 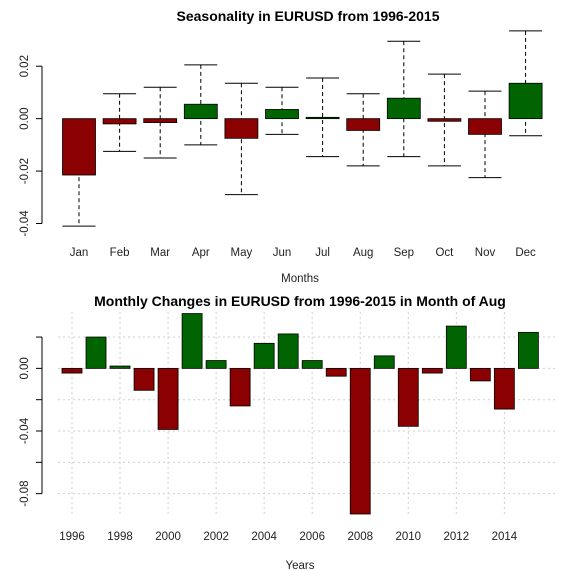 What do you see at coordinates (25, 66) in the screenshot?
I see `top-chart-y-tick-label: 0.02` at bounding box center [25, 66].